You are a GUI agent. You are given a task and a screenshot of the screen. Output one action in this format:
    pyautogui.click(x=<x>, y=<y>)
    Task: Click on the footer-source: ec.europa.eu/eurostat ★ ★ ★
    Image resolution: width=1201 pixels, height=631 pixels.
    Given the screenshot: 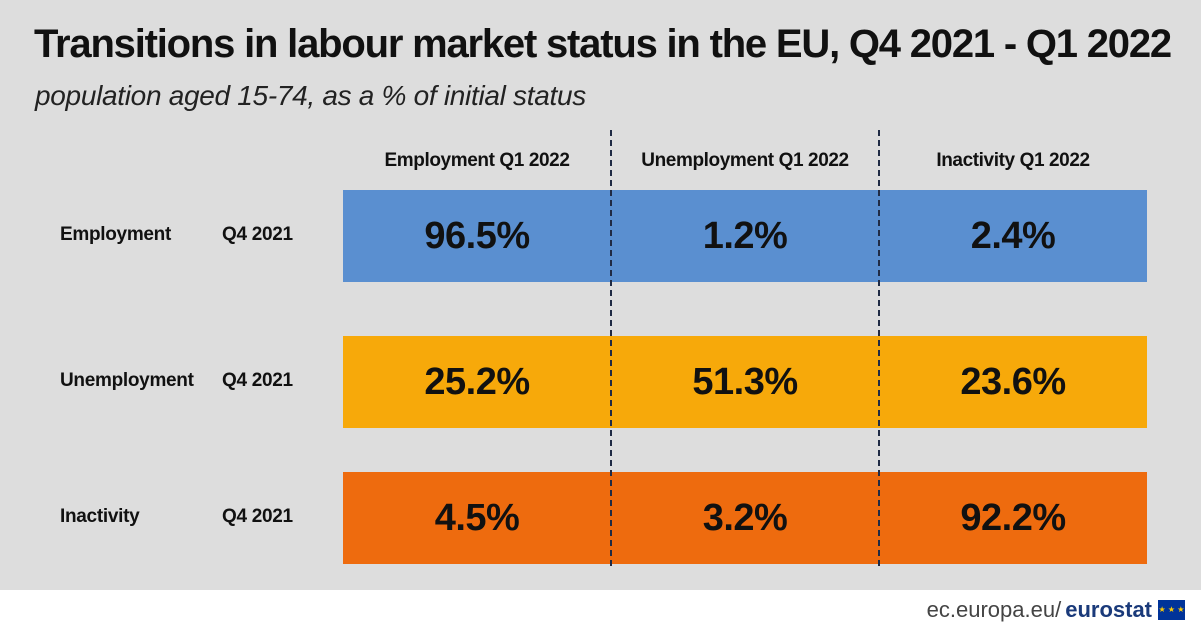 What is the action you would take?
    pyautogui.click(x=1056, y=610)
    